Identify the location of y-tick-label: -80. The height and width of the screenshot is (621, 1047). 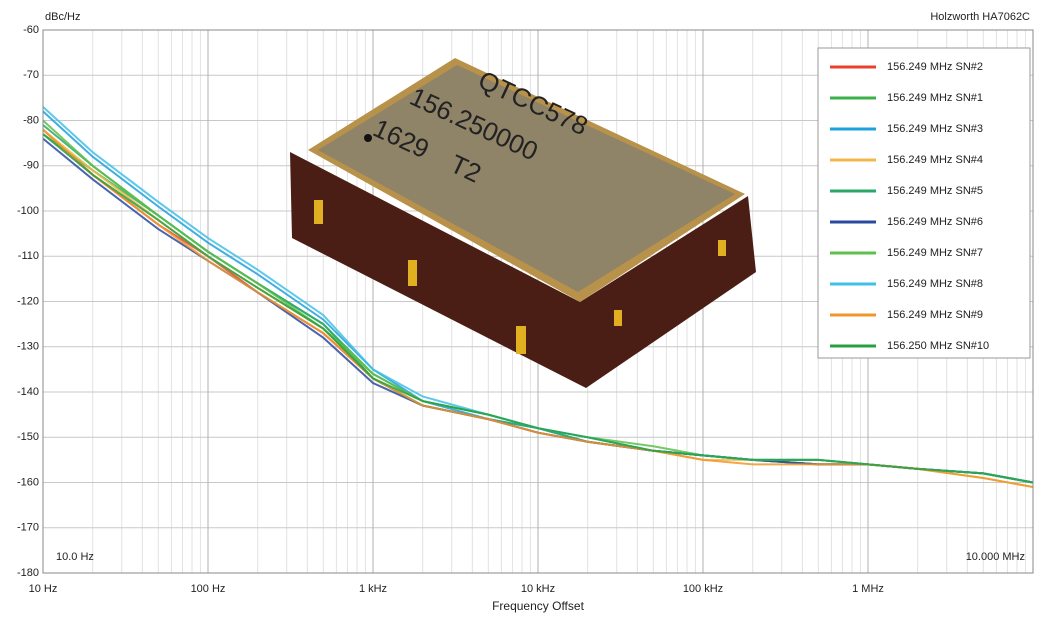
(31, 120).